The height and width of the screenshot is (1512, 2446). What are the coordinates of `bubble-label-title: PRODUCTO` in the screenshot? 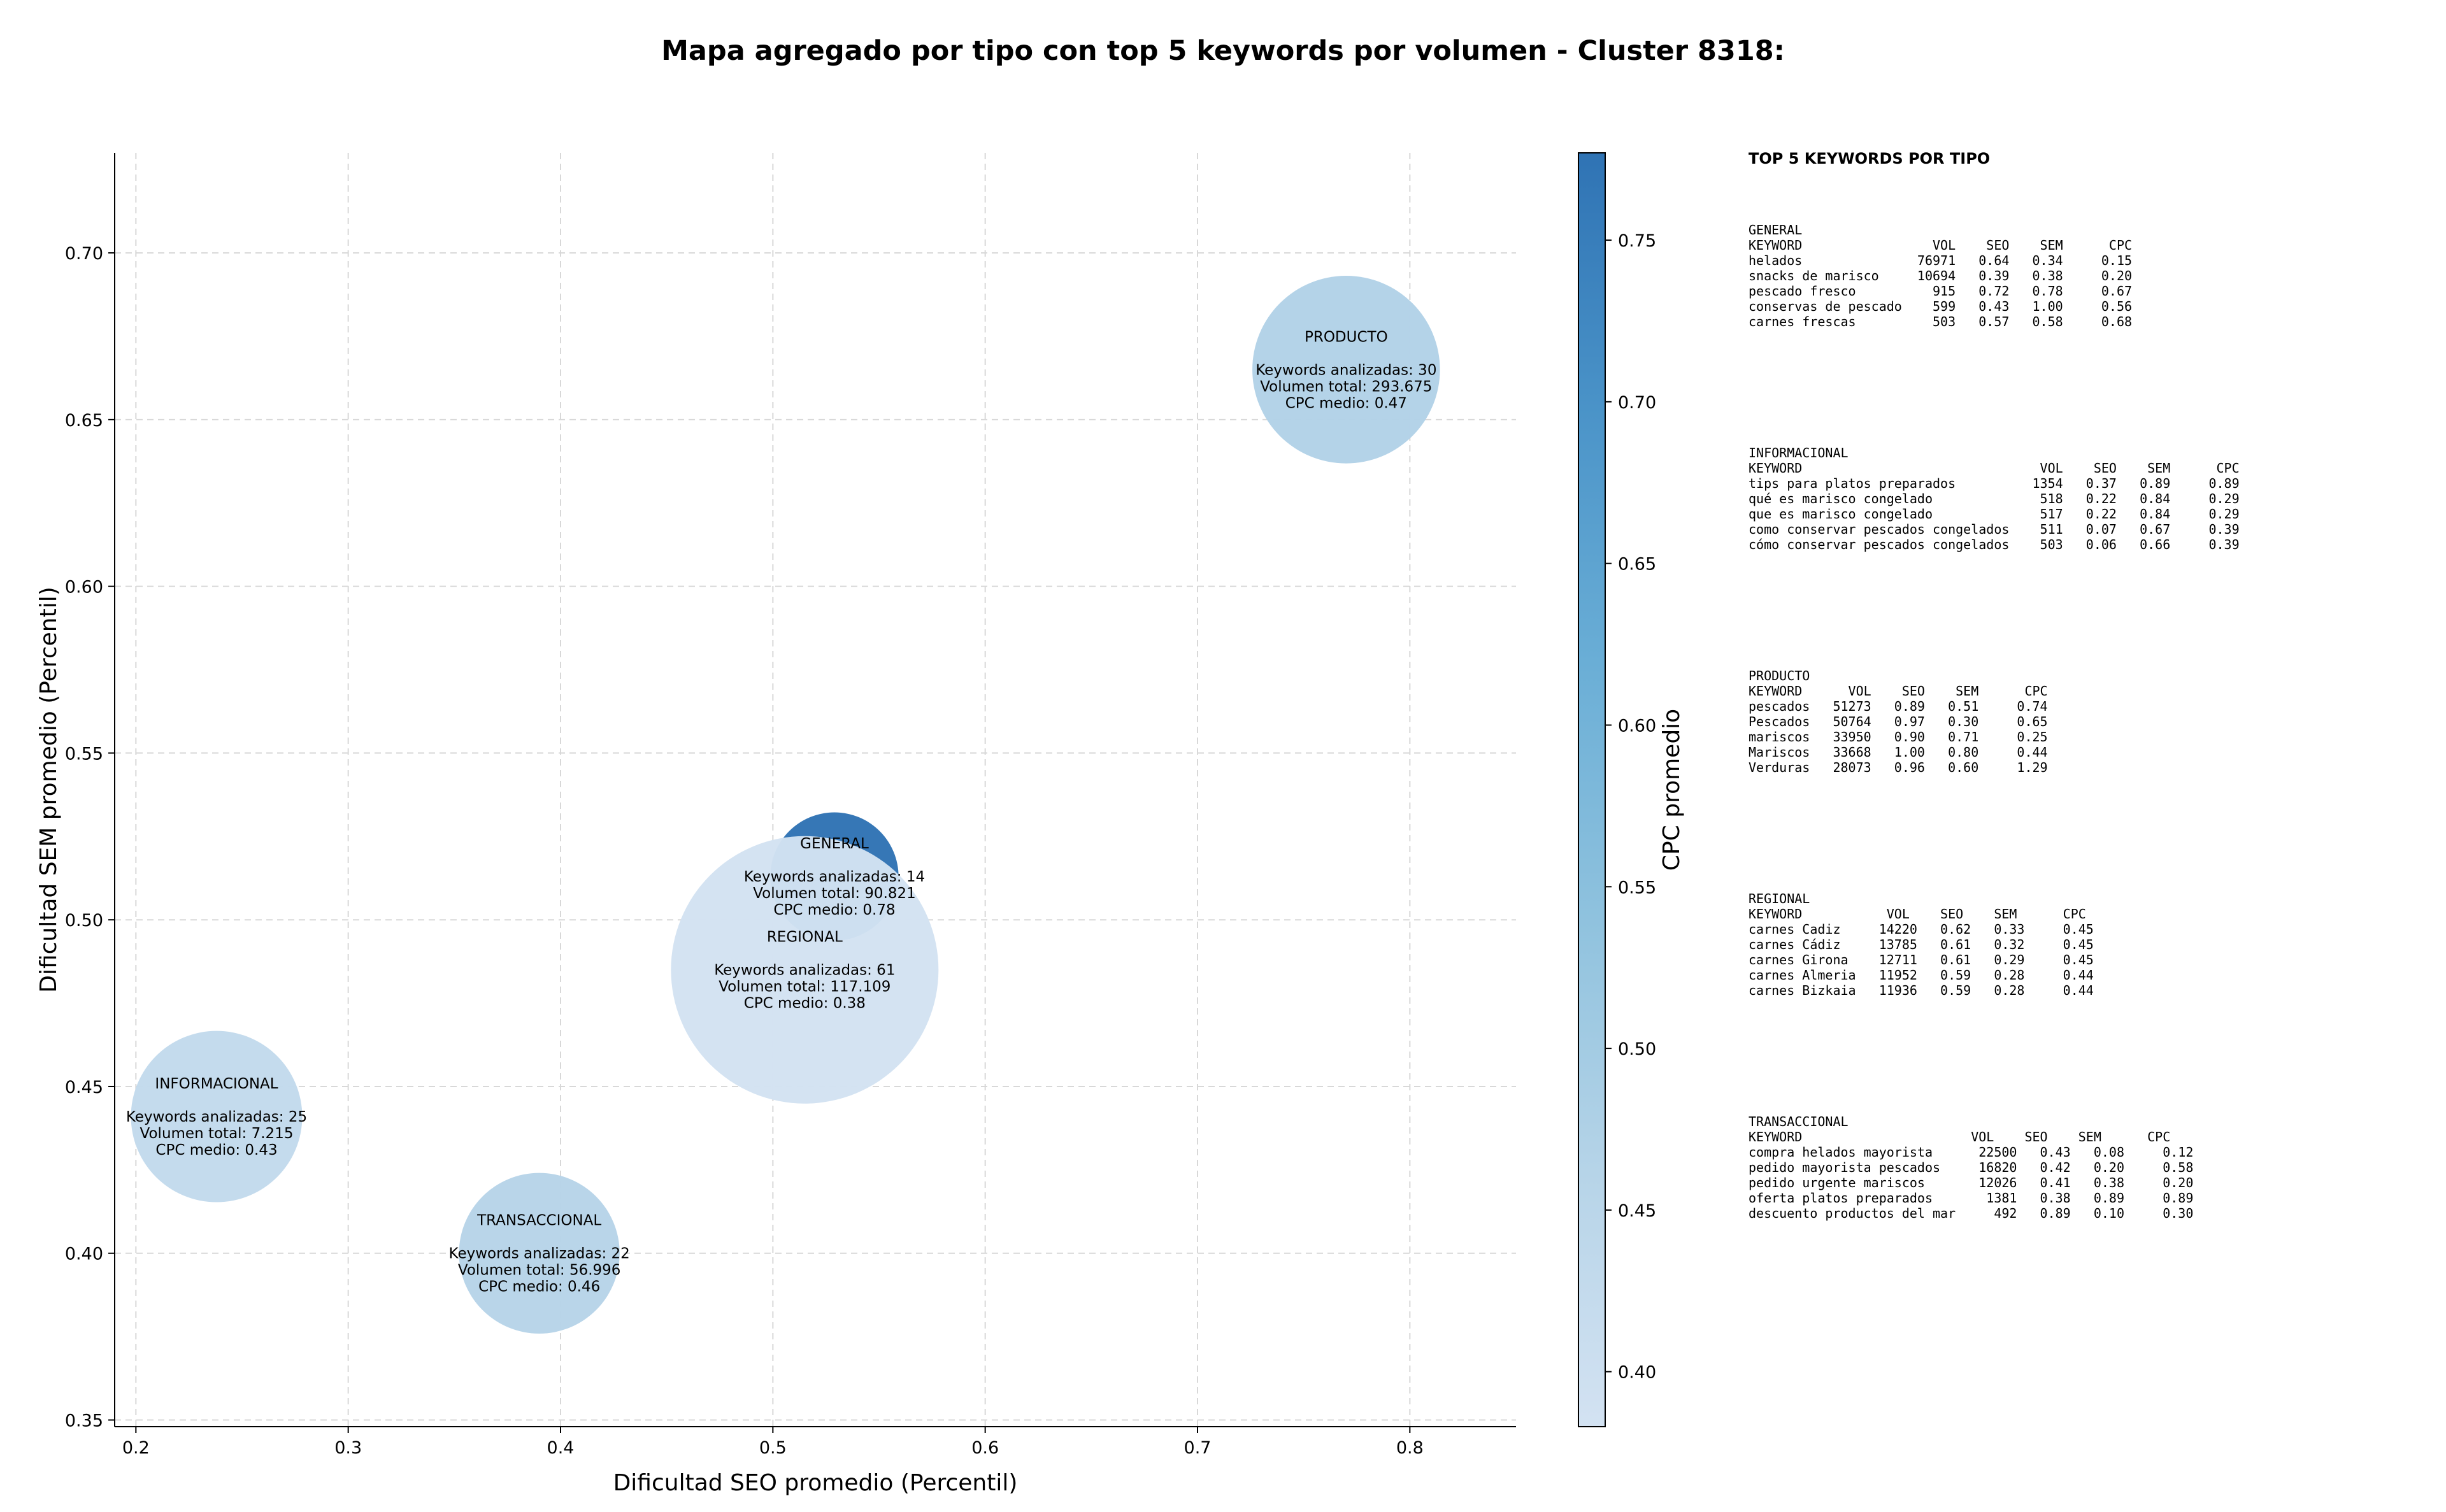 It's located at (1346, 337).